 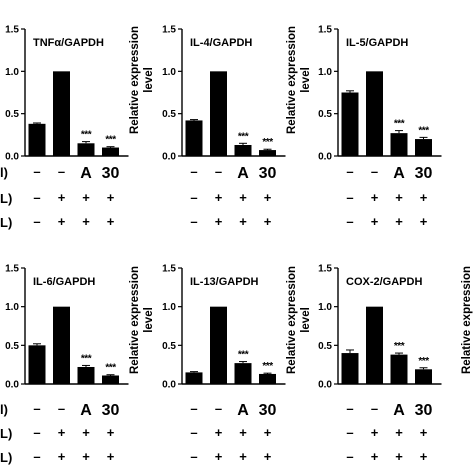 What do you see at coordinates (68, 43) in the screenshot?
I see `panel-title: TNFα/GAPDH` at bounding box center [68, 43].